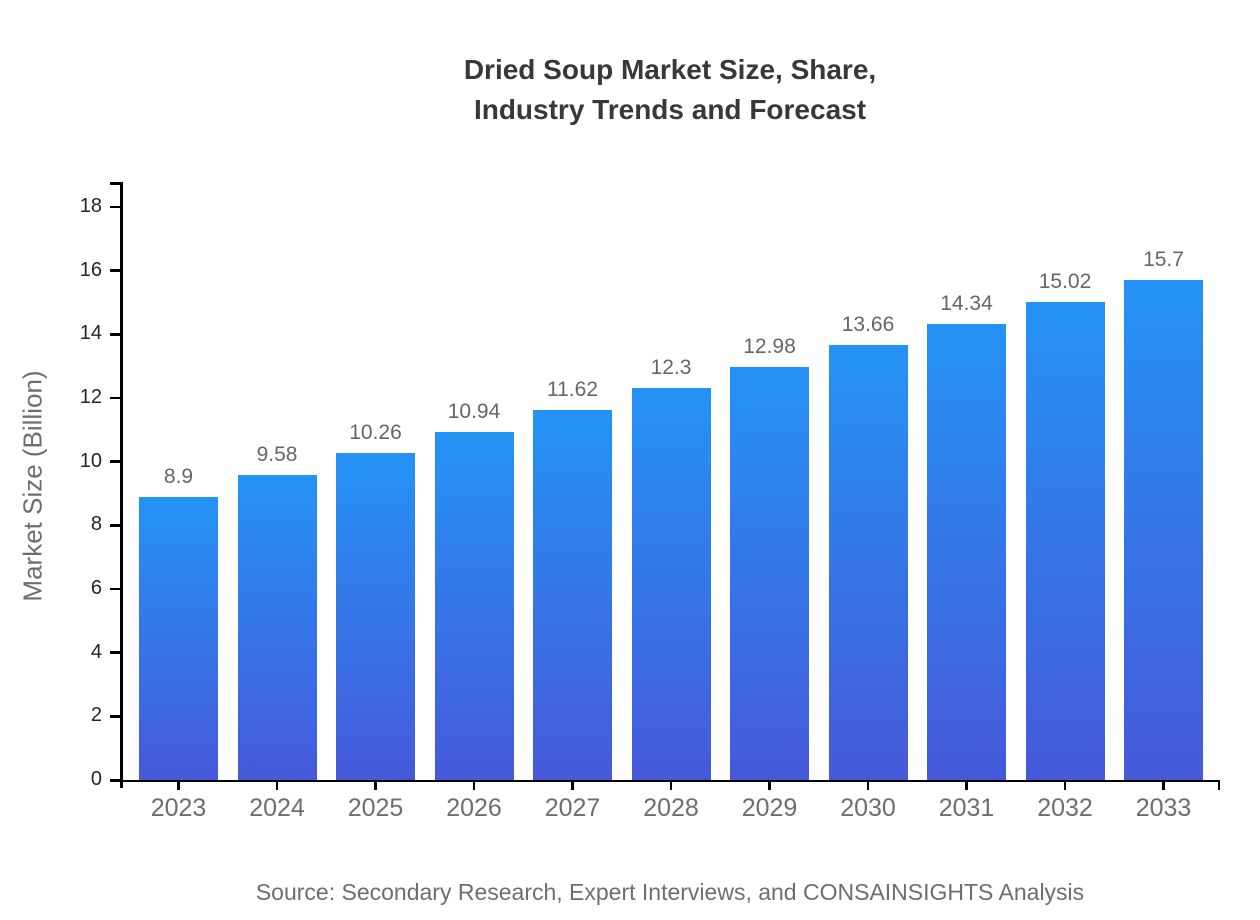 Image resolution: width=1260 pixels, height=920 pixels. What do you see at coordinates (178, 476) in the screenshot?
I see `bar-value-label: 8.9` at bounding box center [178, 476].